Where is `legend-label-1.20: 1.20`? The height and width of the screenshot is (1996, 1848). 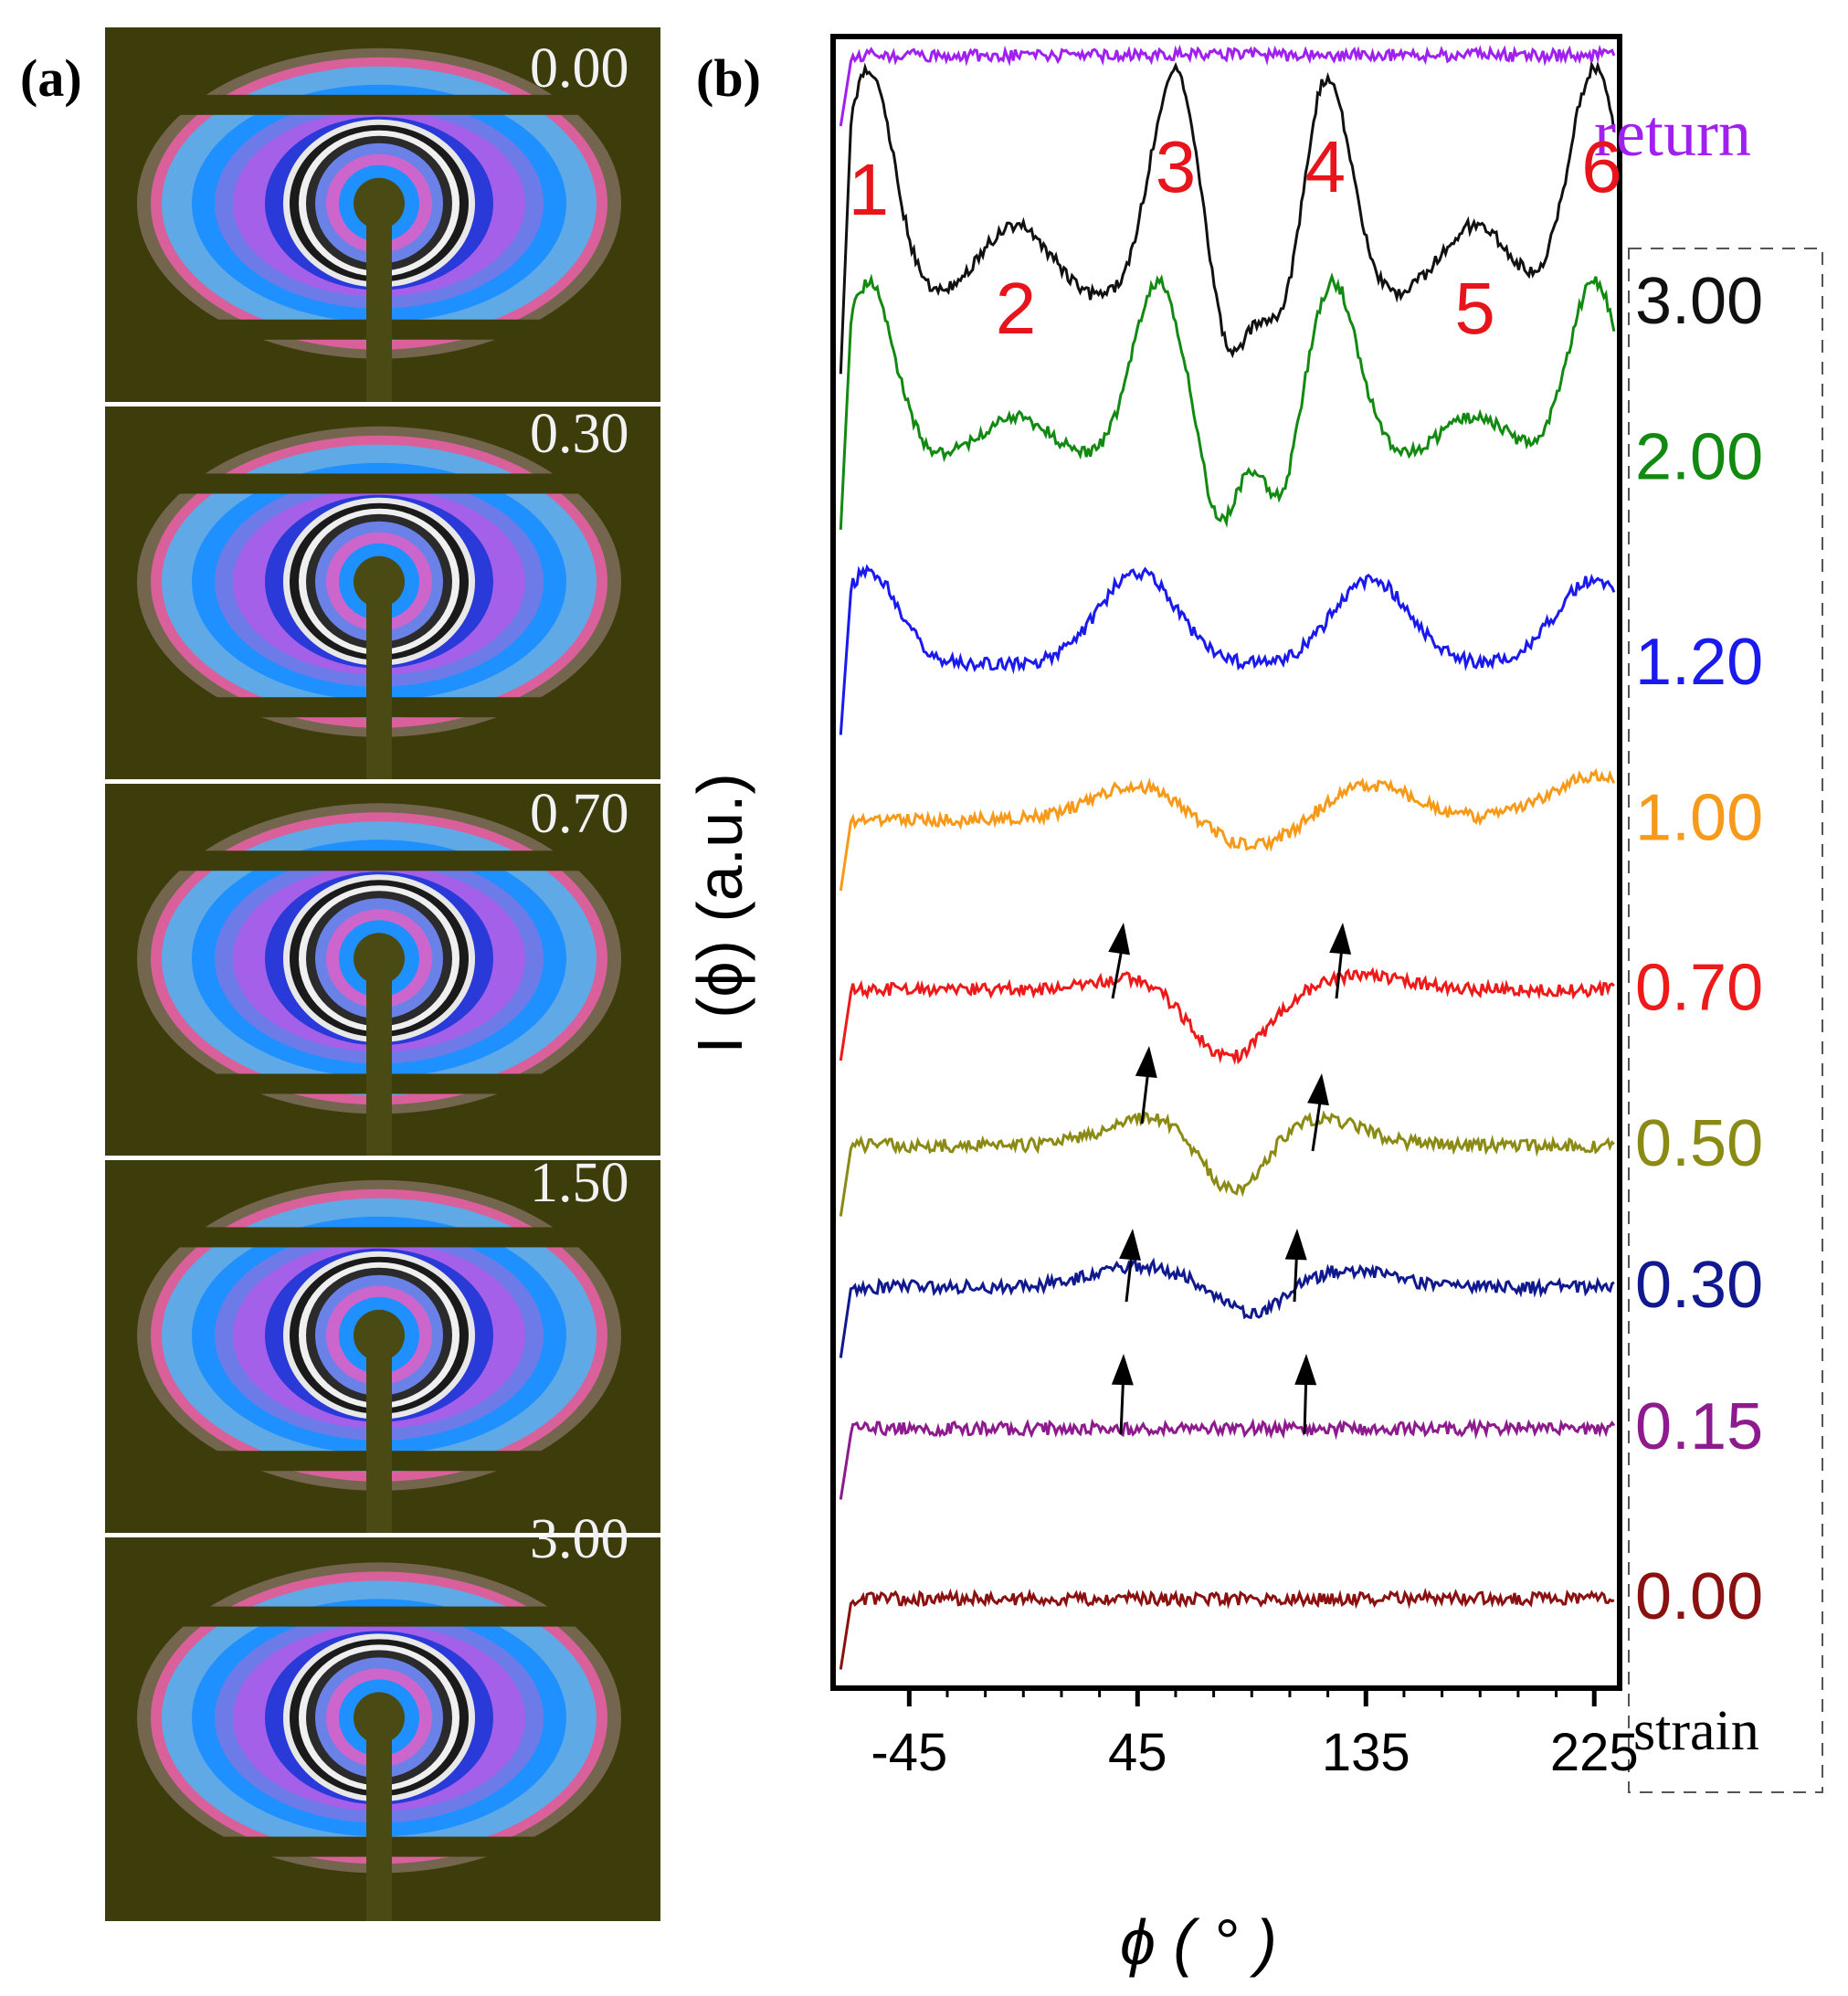
legend-label-1.20: 1.20 is located at coordinates (1699, 662).